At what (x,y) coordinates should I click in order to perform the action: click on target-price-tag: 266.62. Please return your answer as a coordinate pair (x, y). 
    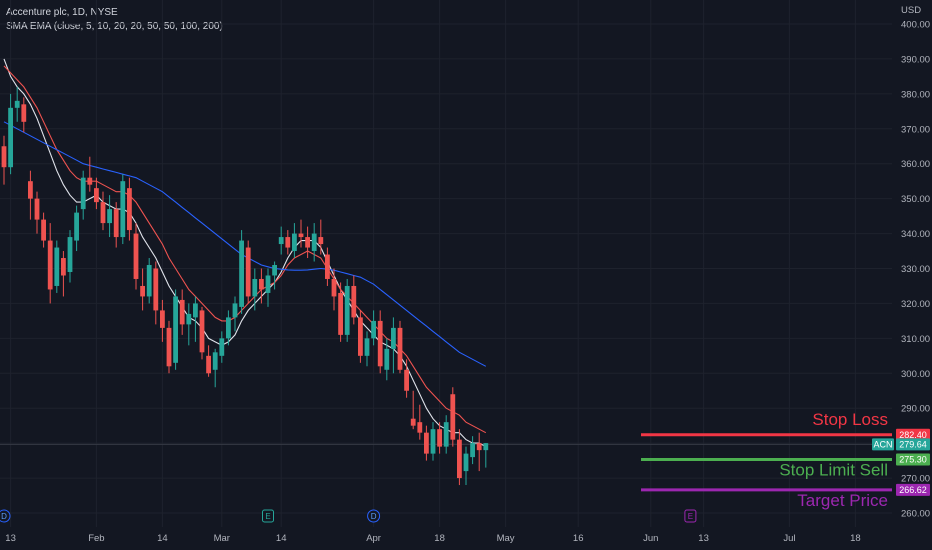
    Looking at the image, I should click on (913, 490).